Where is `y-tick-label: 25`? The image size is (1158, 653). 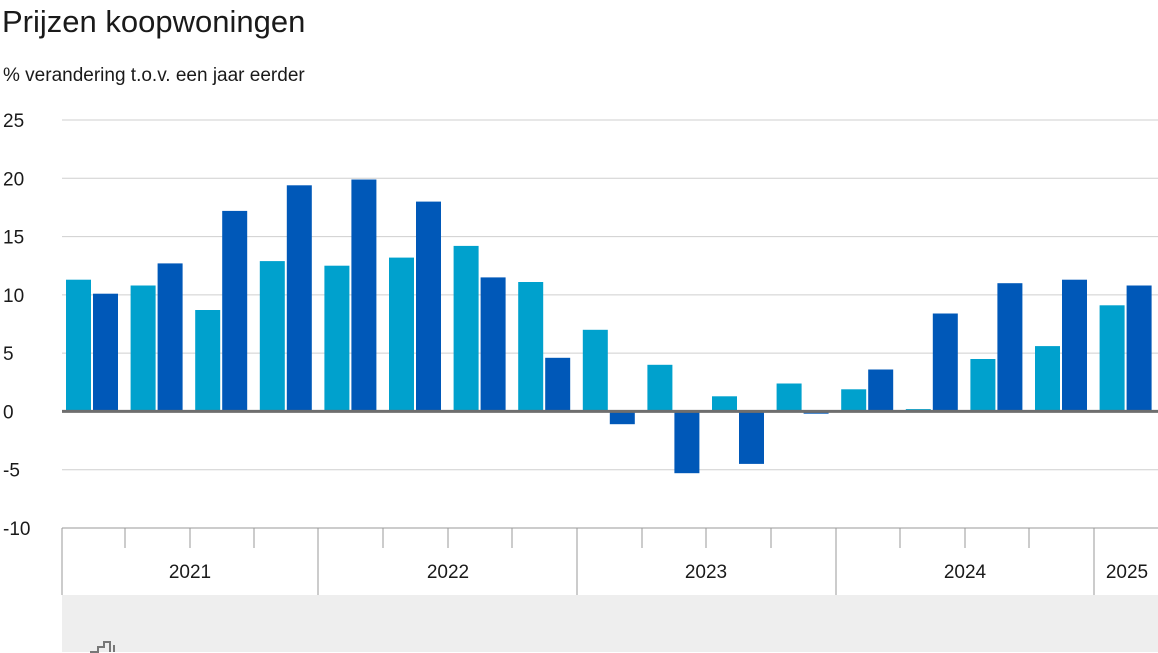
y-tick-label: 25 is located at coordinates (13, 121).